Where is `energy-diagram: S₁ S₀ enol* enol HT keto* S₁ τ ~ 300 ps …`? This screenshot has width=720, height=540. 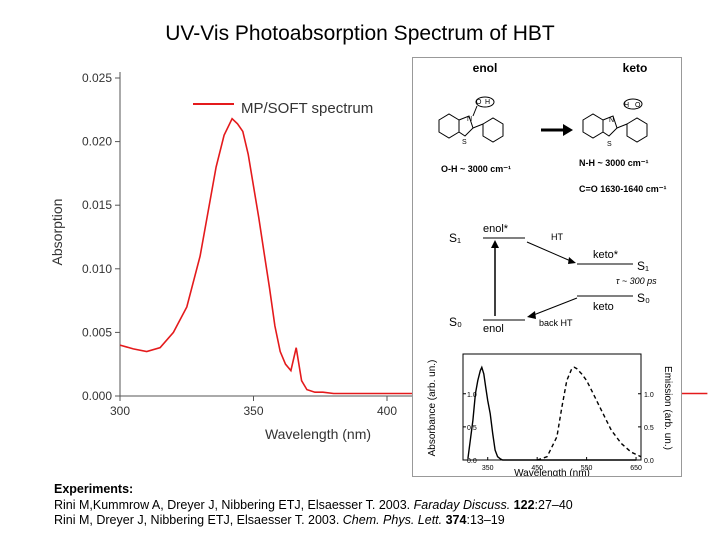
energy-diagram: S₁ S₀ enol* enol HT keto* S₁ τ ~ 300 ps … is located at coordinates (553, 279).